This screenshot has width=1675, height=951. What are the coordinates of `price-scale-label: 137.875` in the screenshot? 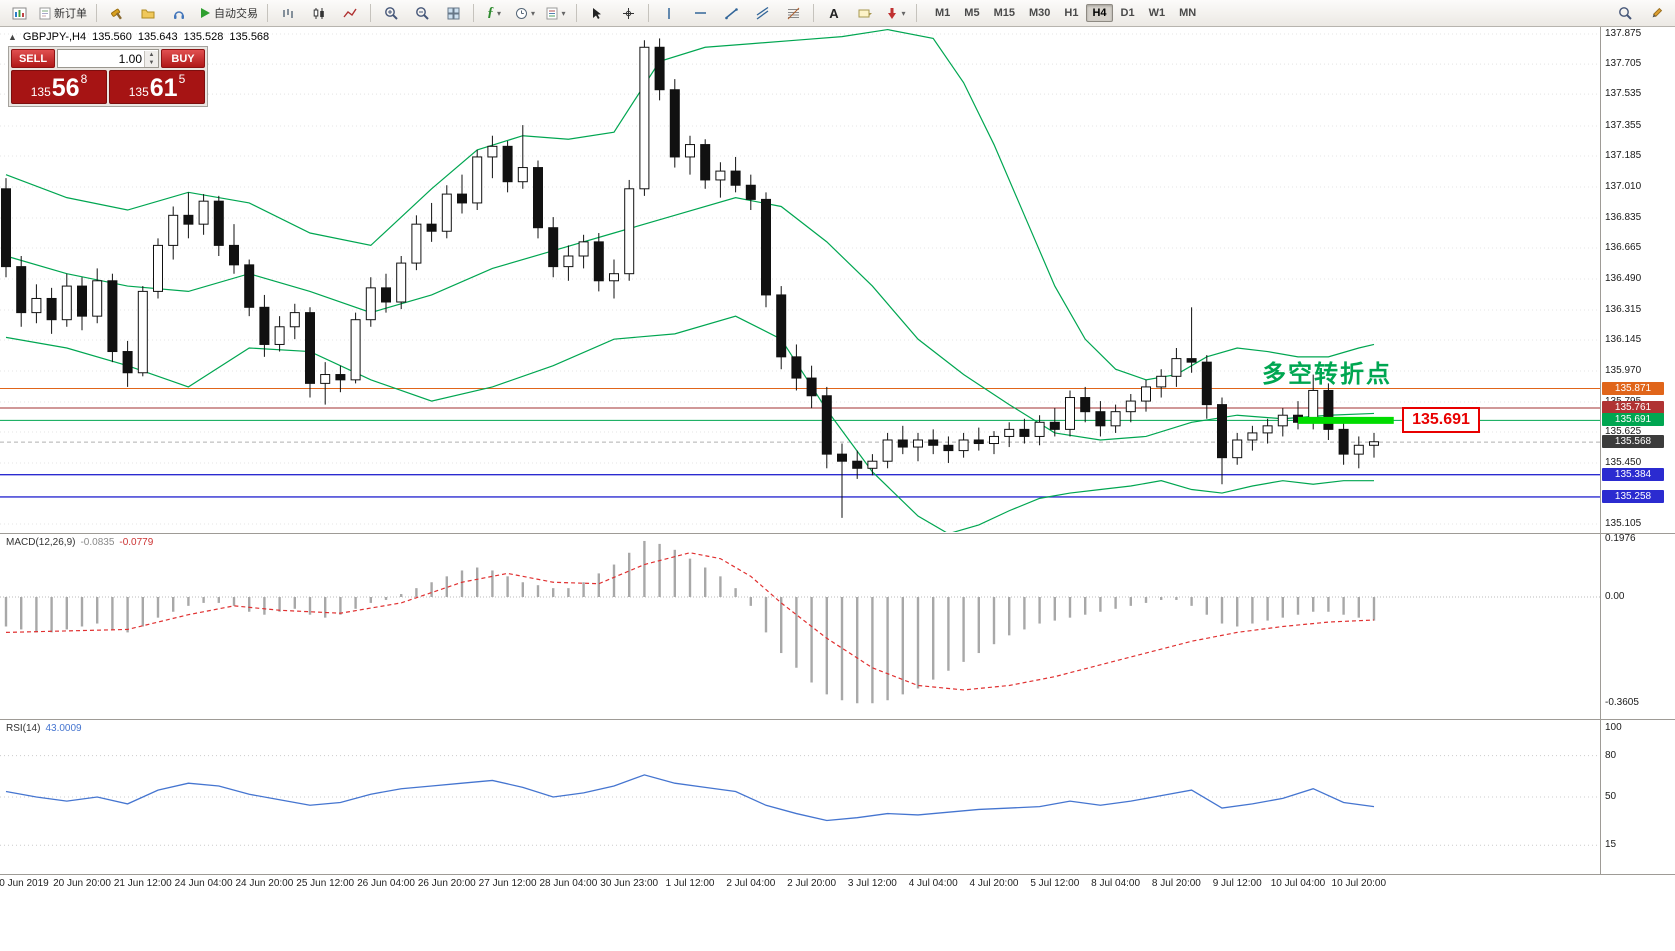 It's located at (1623, 33).